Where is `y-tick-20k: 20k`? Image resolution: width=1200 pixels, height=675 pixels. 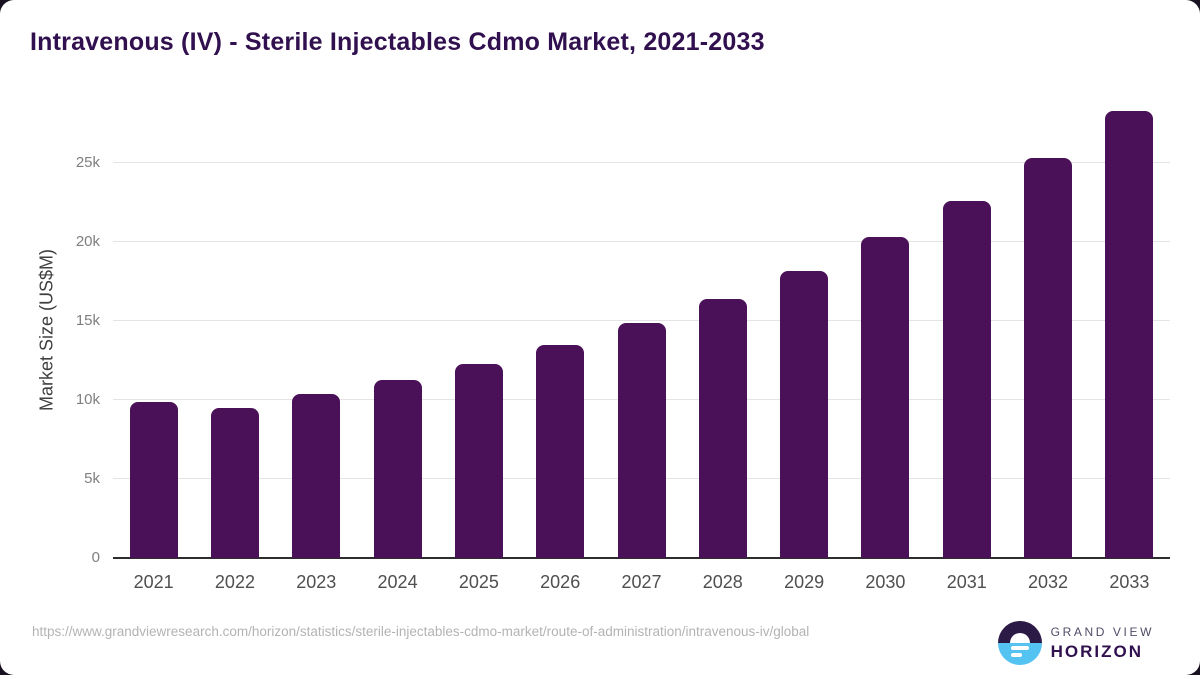
y-tick-20k: 20k is located at coordinates (87, 242).